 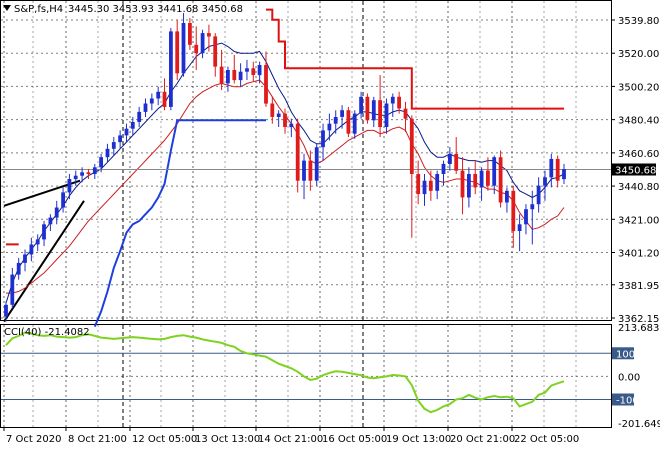 I want to click on symbol-label: S&P,fs,H4, so click(x=38, y=9).